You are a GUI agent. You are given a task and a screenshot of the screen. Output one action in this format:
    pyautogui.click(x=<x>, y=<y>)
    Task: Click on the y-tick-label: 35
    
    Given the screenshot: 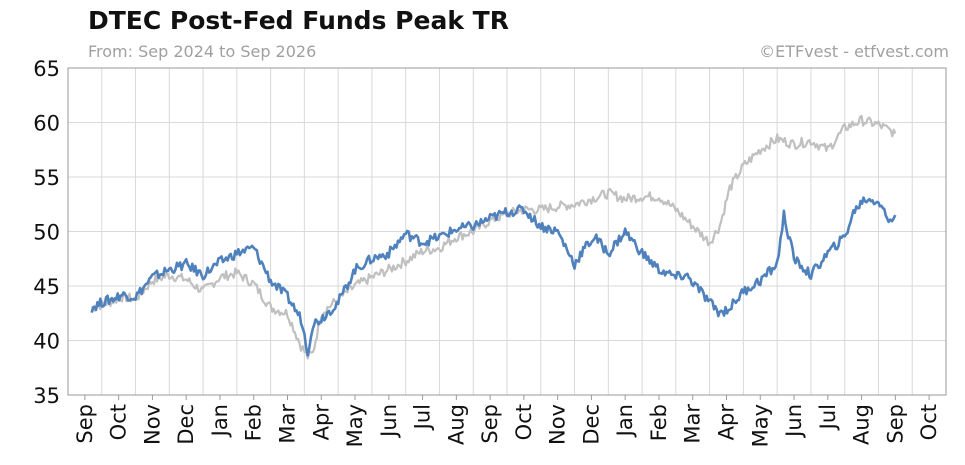 What is the action you would take?
    pyautogui.click(x=46, y=396)
    